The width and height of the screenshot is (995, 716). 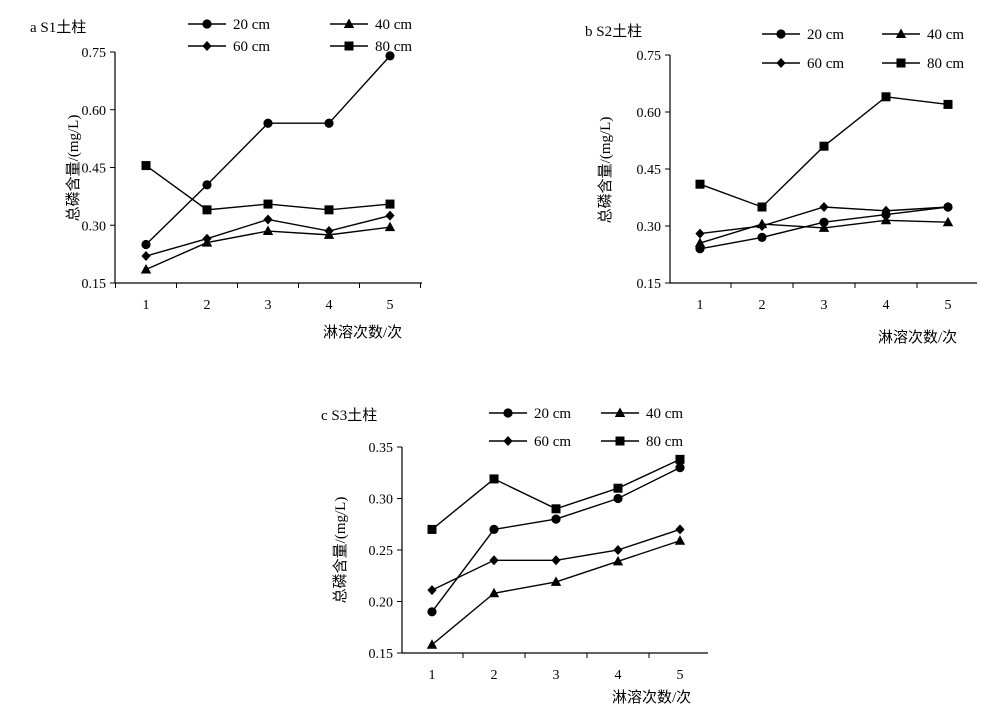 I want to click on y-tick-label: 0.25, so click(x=381, y=551).